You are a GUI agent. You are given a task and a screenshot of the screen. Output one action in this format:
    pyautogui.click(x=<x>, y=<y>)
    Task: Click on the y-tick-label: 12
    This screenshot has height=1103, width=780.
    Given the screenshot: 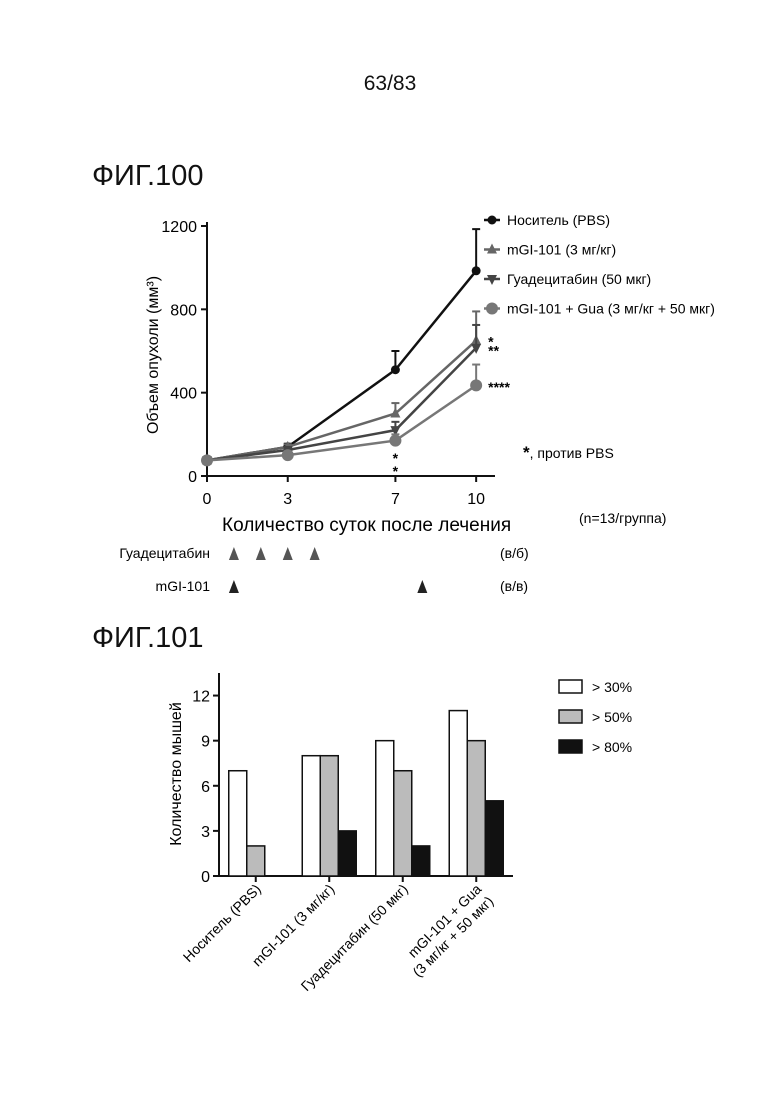 What is the action you would take?
    pyautogui.click(x=201, y=697)
    